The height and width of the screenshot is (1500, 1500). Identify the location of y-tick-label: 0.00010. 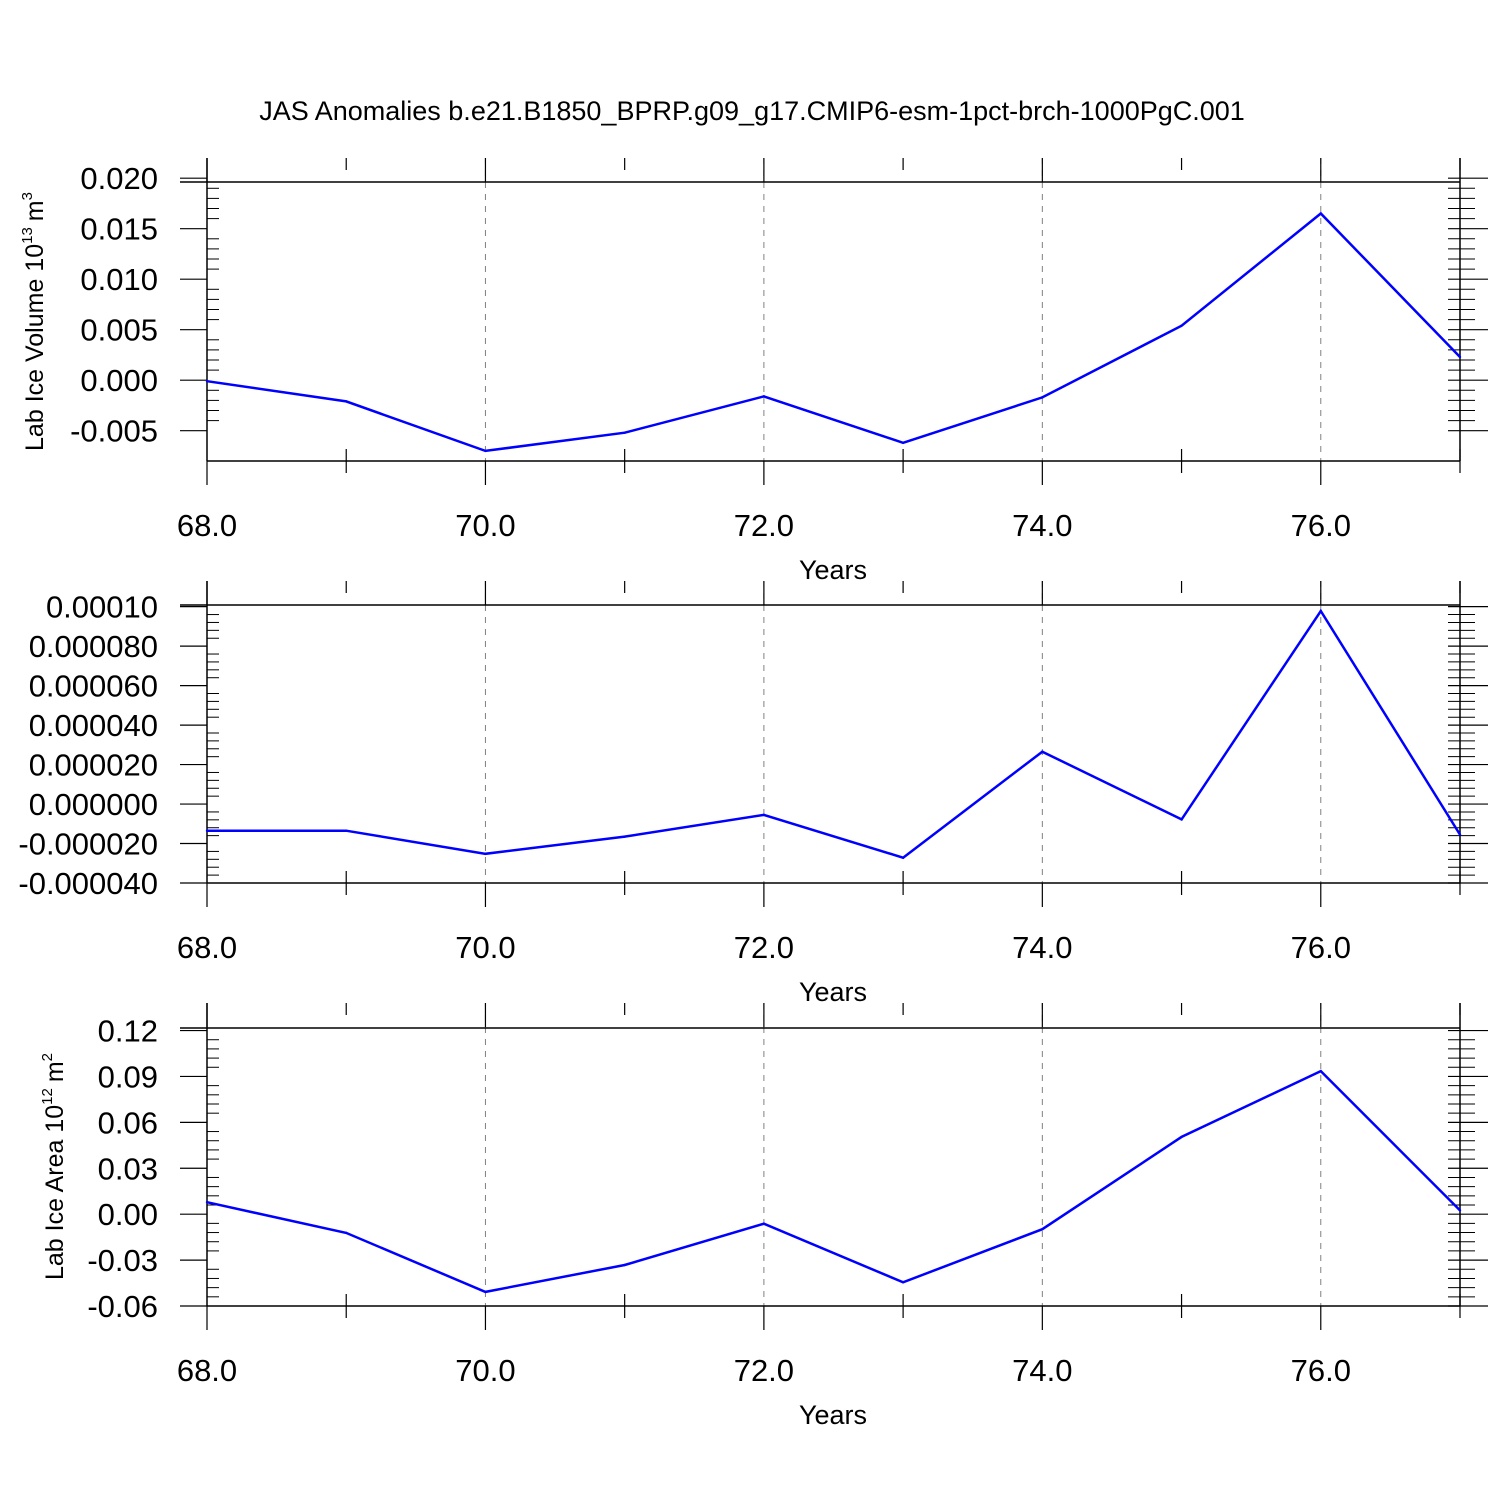
(102, 607).